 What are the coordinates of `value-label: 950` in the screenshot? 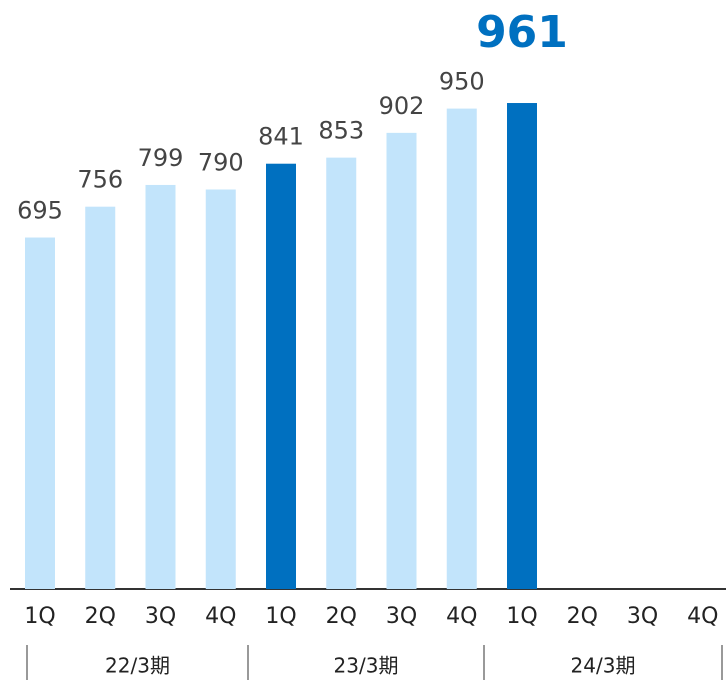 It's located at (462, 82).